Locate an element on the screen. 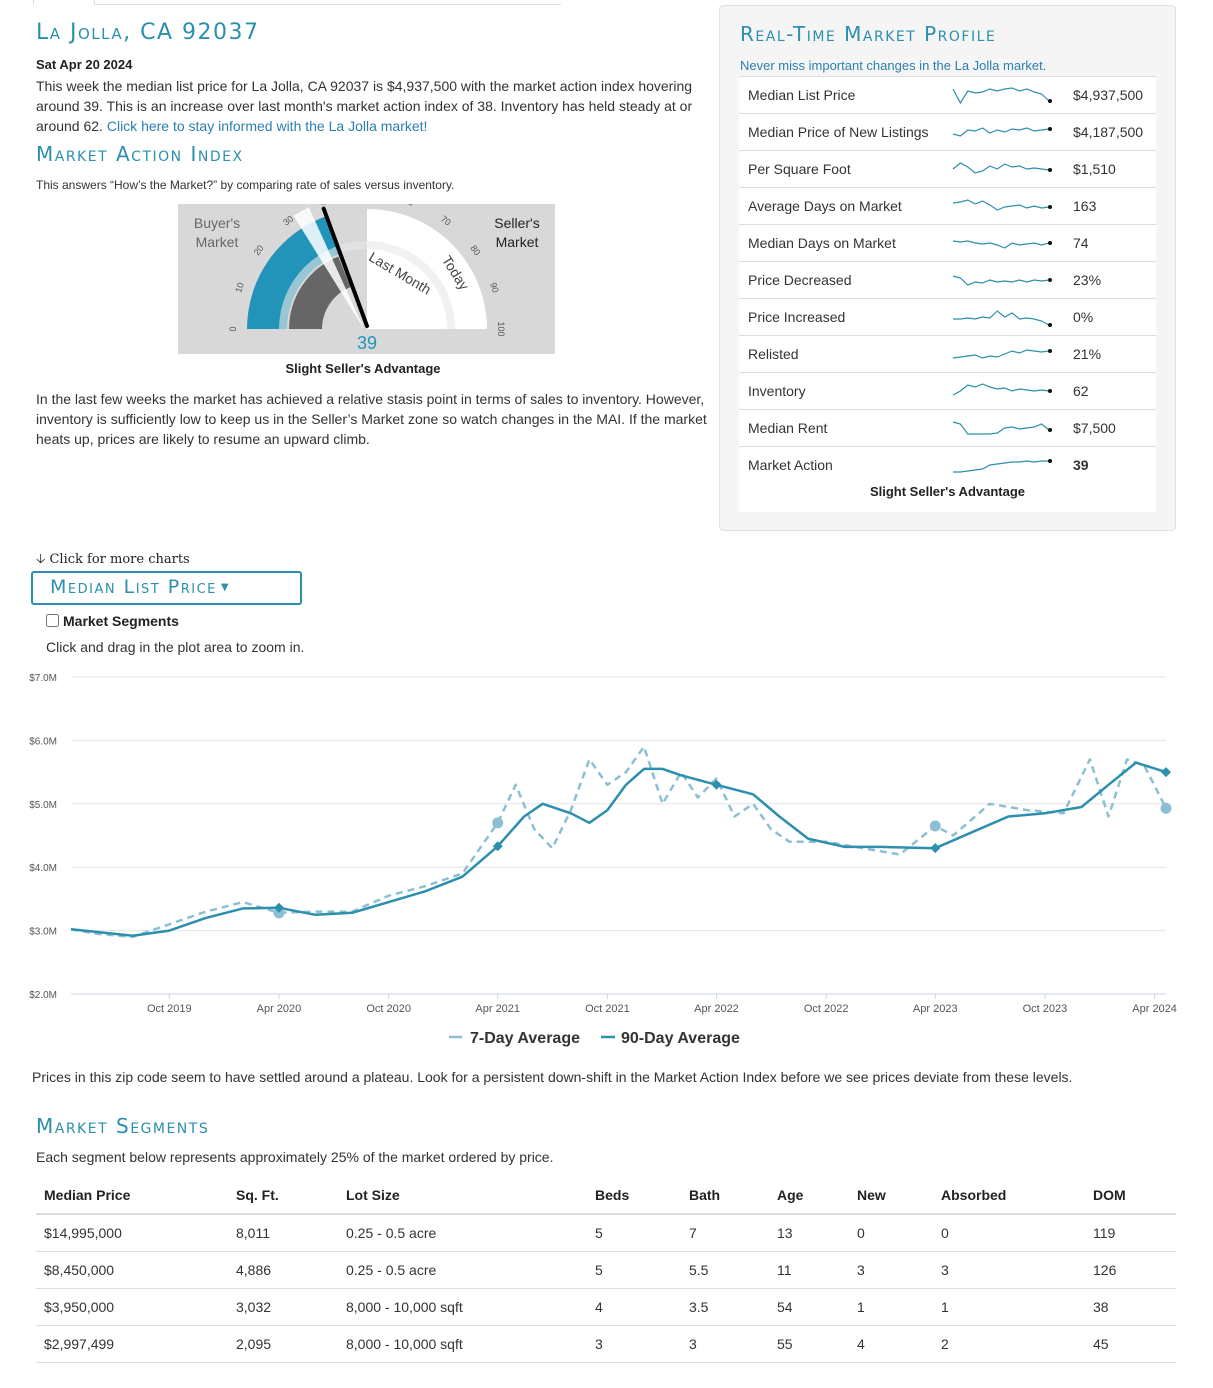 Image resolution: width=1213 pixels, height=1388 pixels. gauge-needle is located at coordinates (345, 267).